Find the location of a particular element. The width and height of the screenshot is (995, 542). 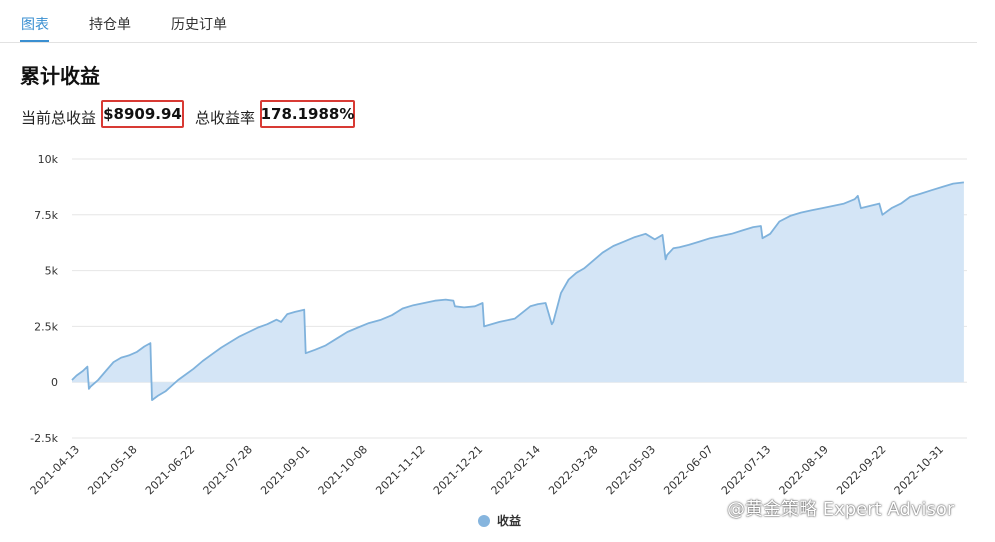

y-tick-label: -2.5k is located at coordinates (44, 438).